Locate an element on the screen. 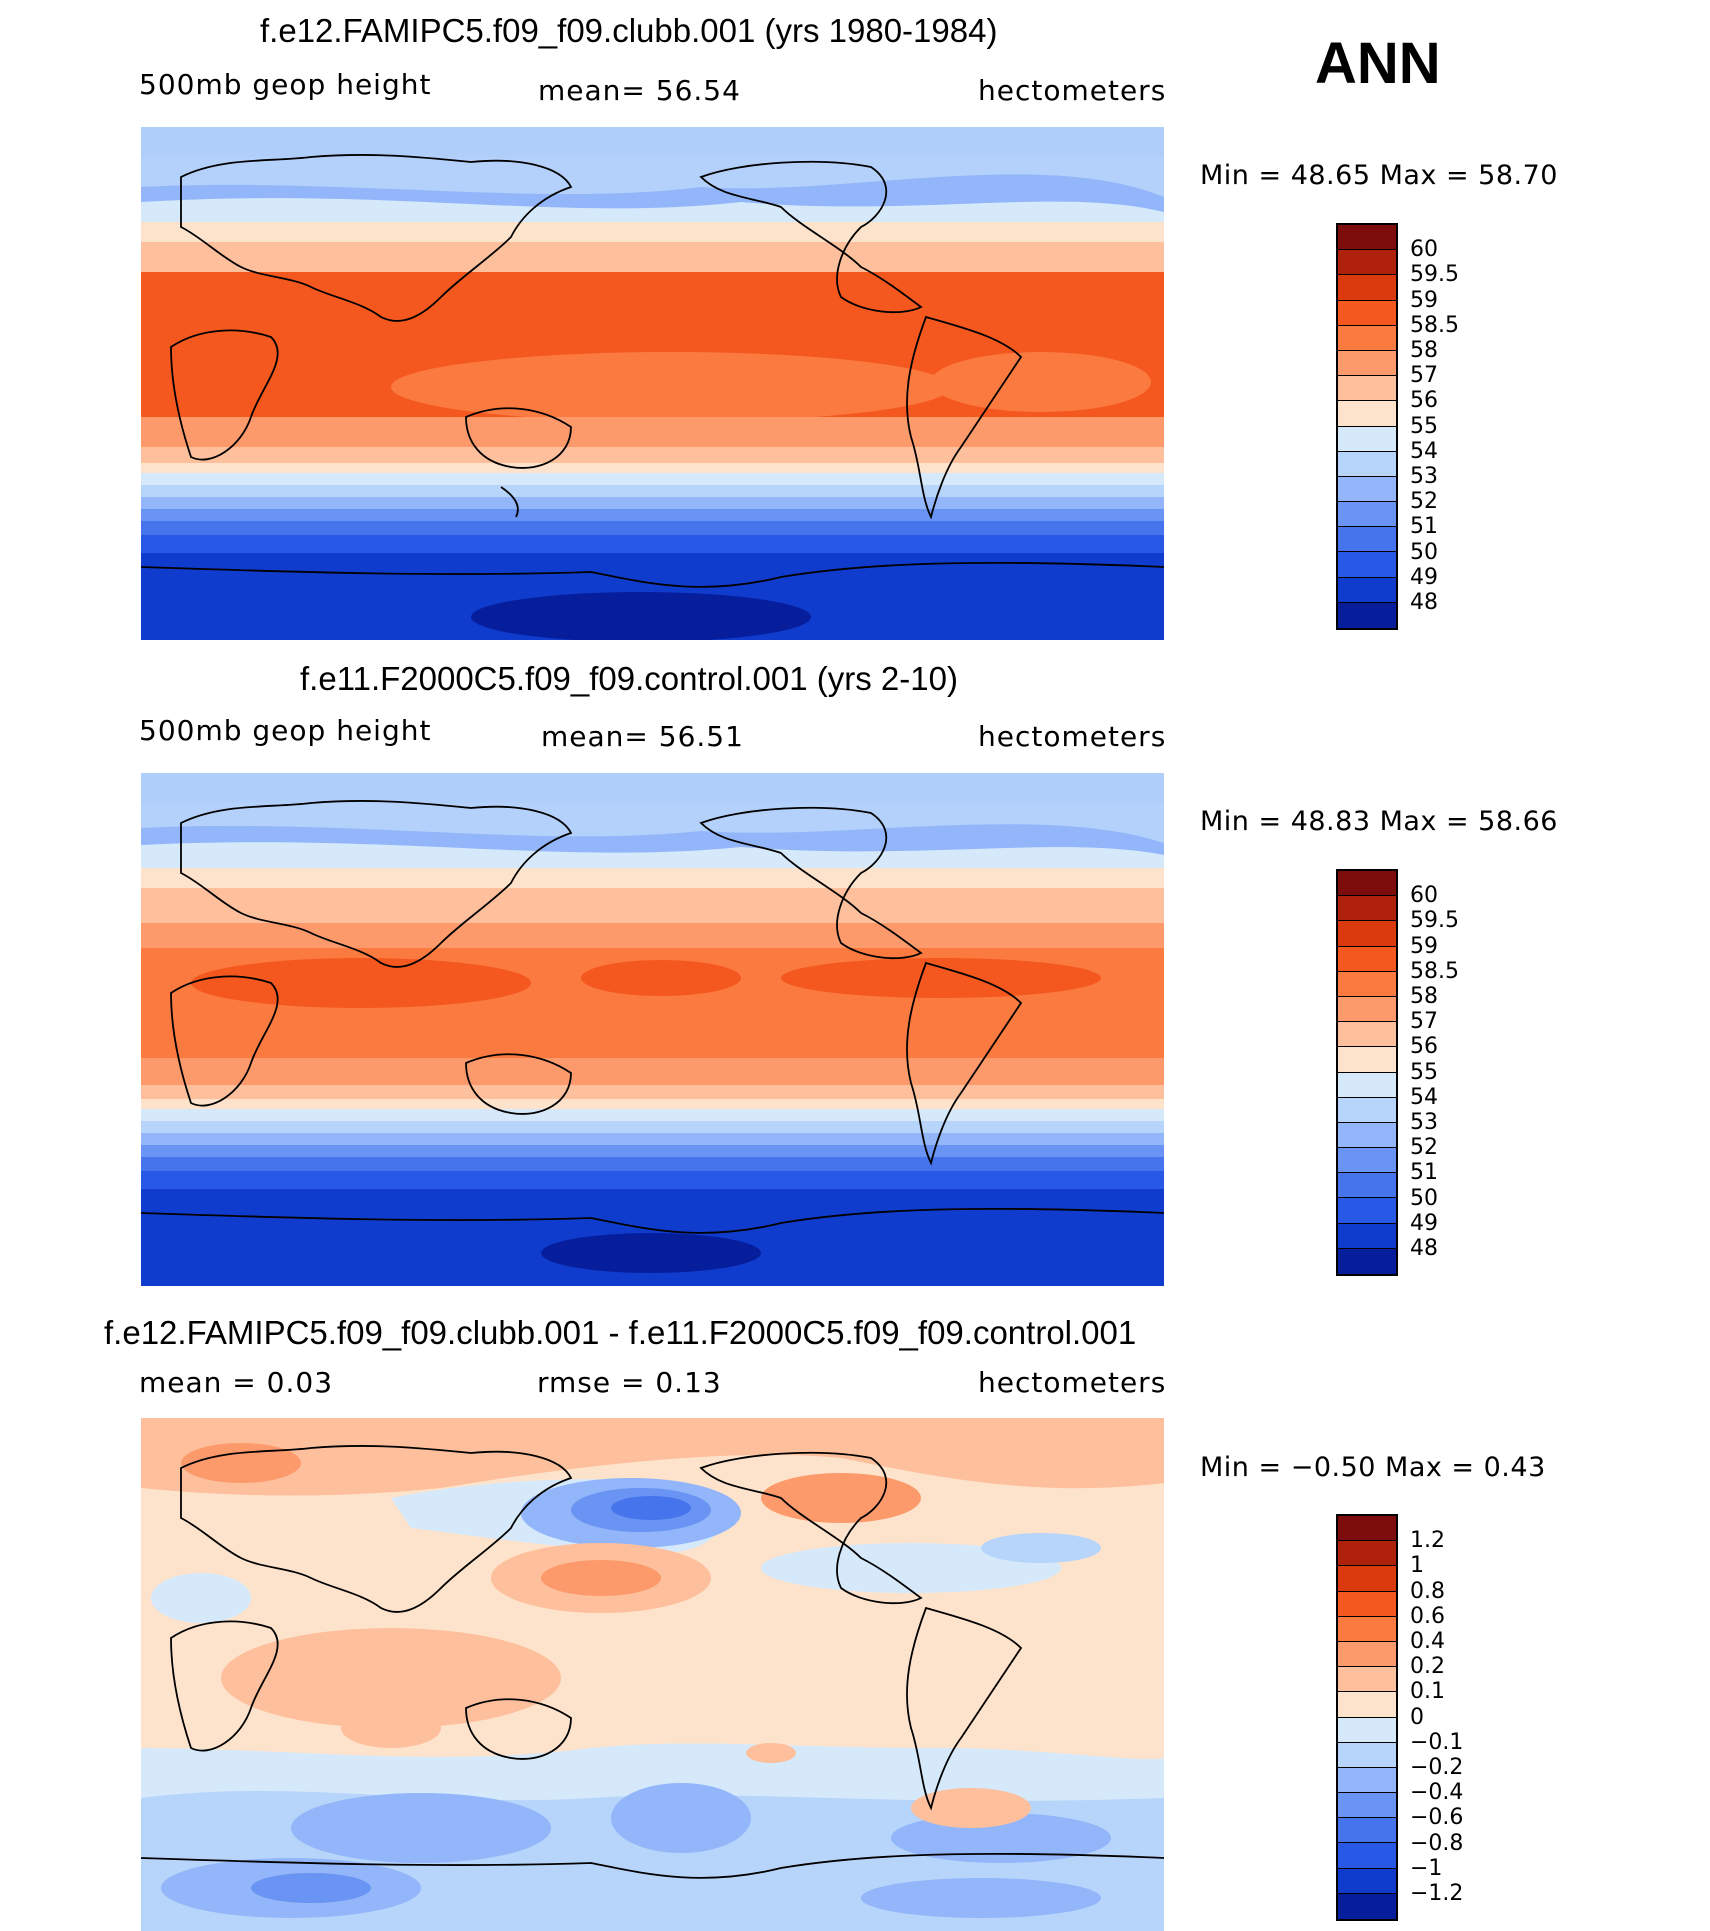 Image resolution: width=1710 pixels, height=1931 pixels. panel2-minmax: Min = 48.83 Max = 58.66 is located at coordinates (1379, 821).